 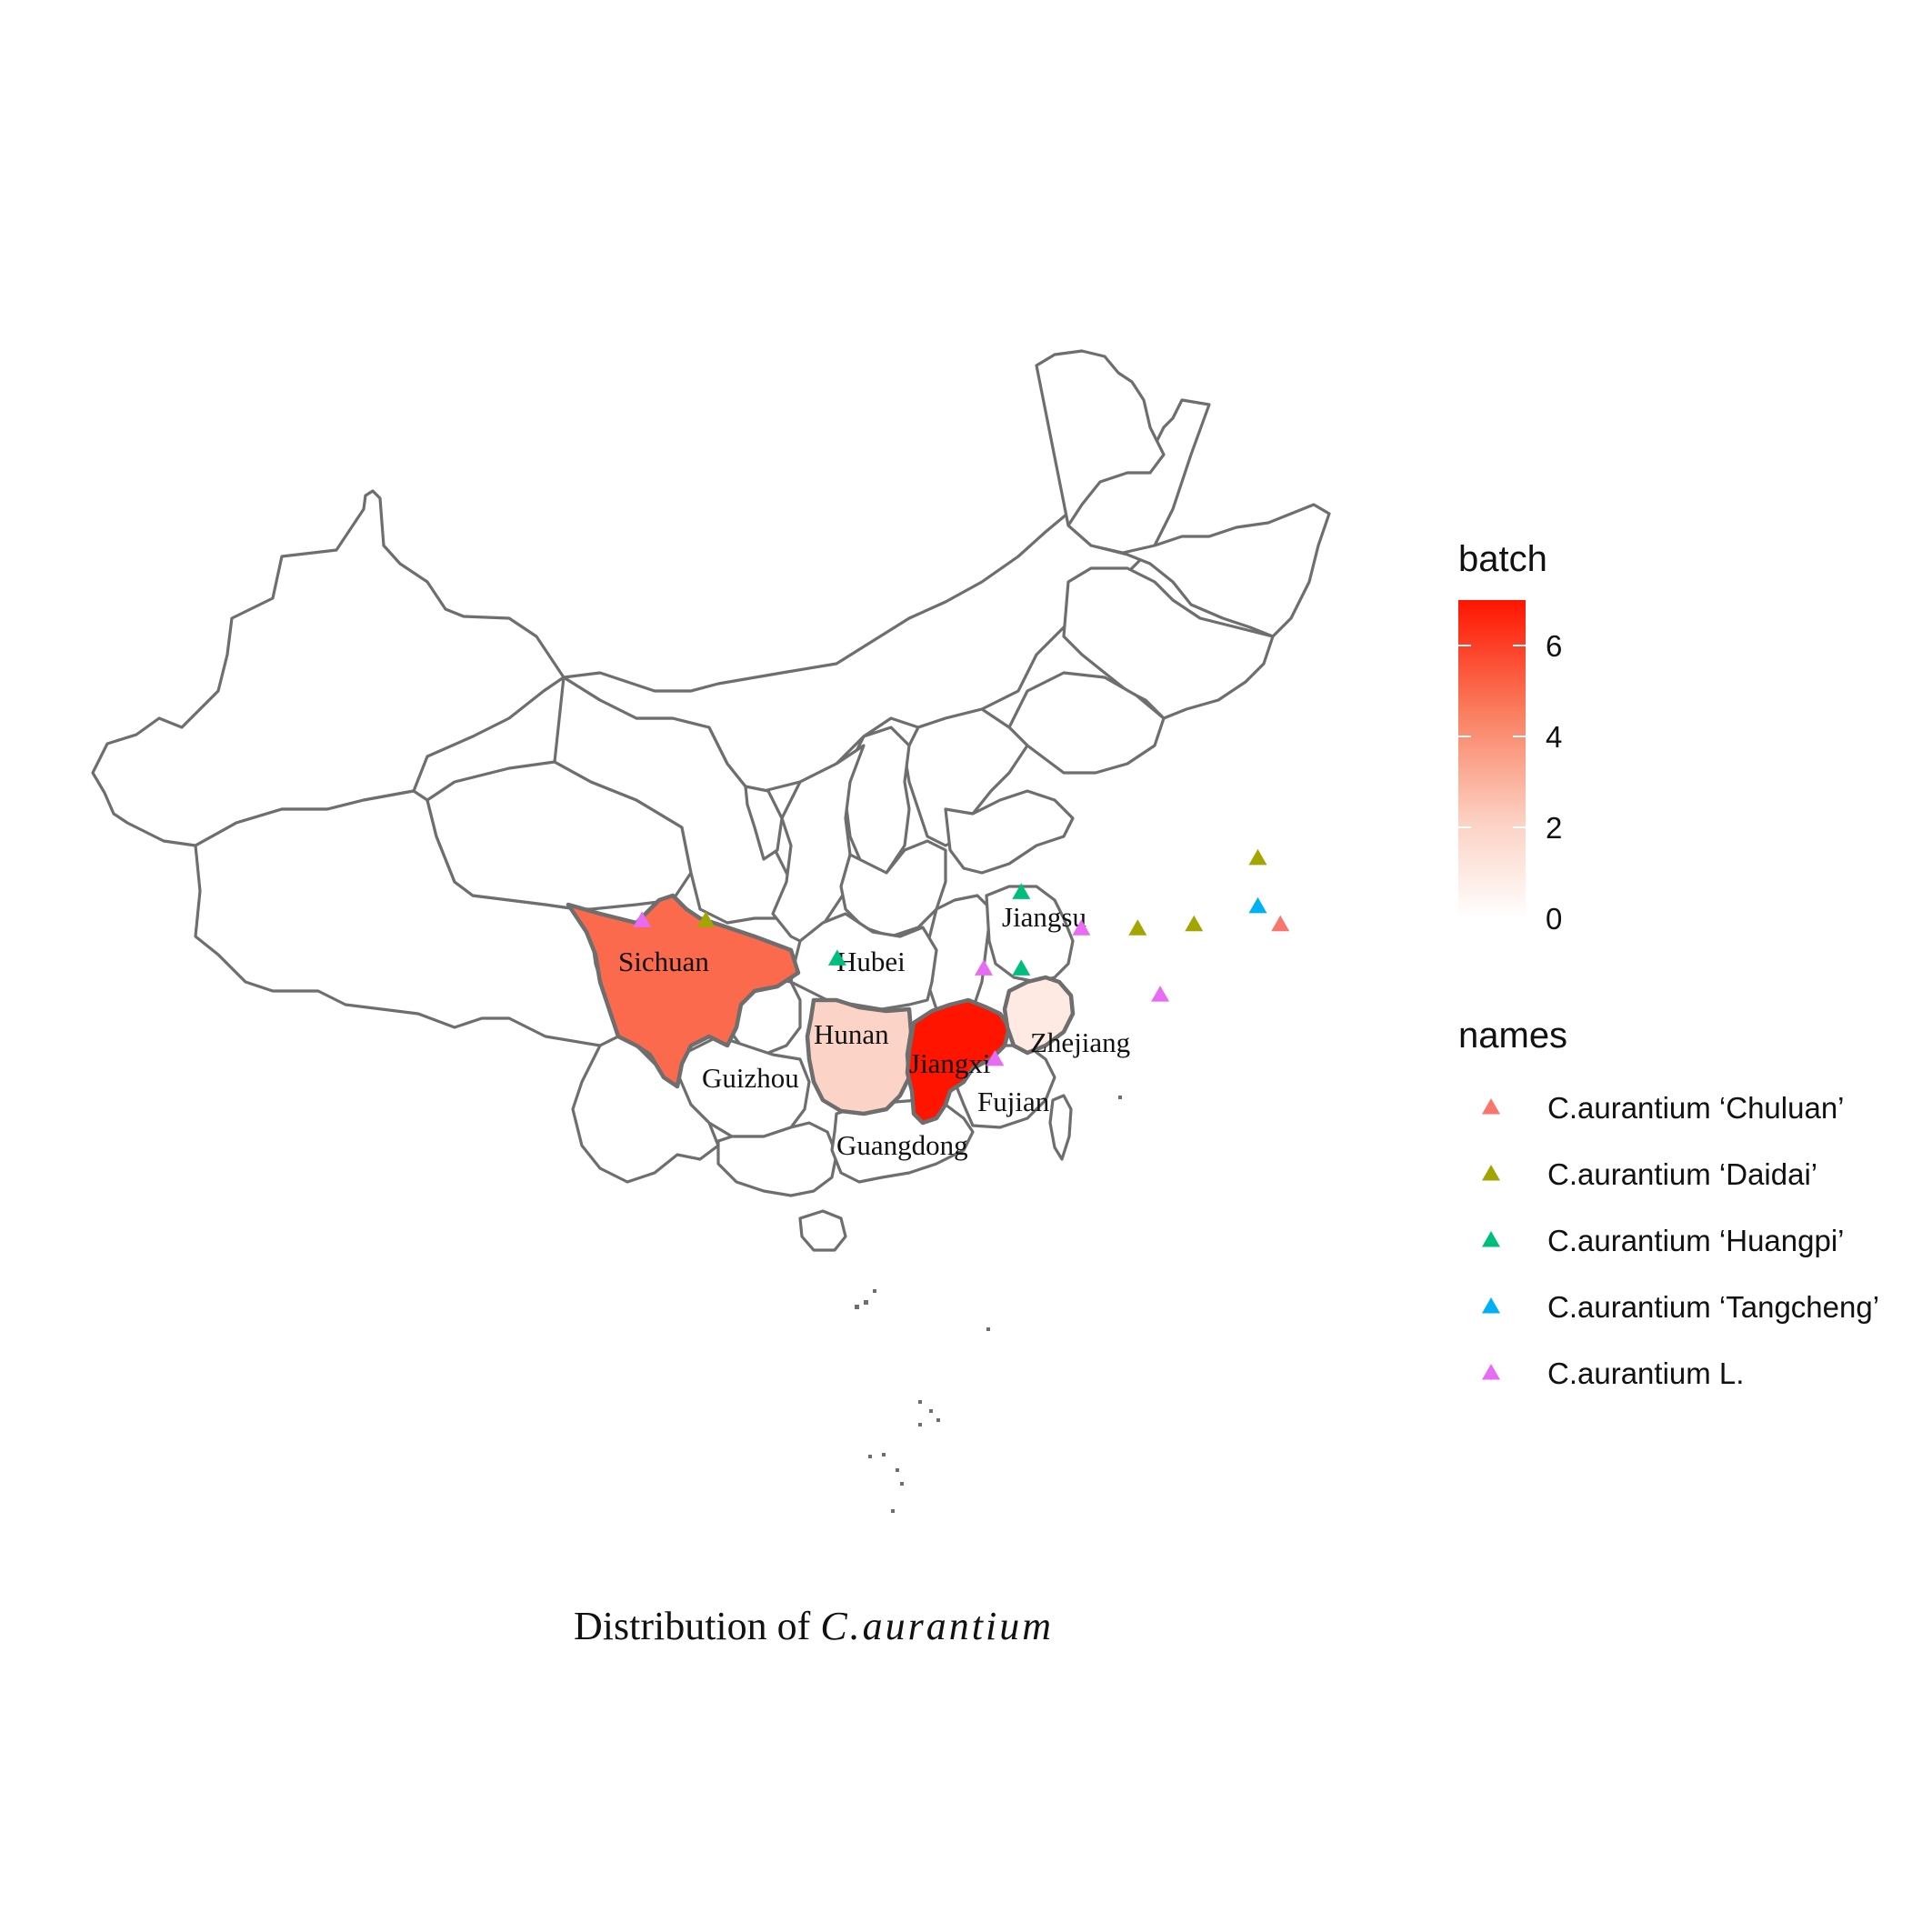 I want to click on colorbar-tick-label: 6, so click(x=1554, y=646).